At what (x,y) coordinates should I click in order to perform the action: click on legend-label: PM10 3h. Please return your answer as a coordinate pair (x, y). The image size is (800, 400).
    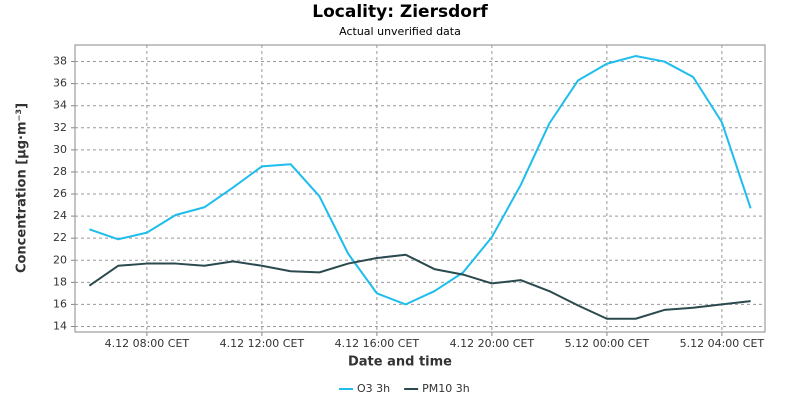
    Looking at the image, I should click on (446, 388).